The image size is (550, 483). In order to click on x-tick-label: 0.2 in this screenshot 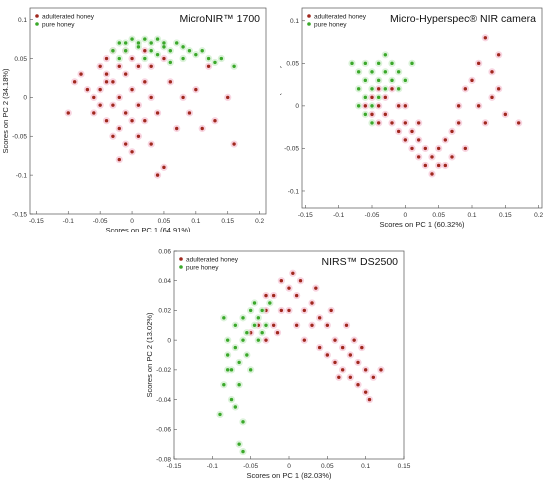, I will do `click(538, 215)`.